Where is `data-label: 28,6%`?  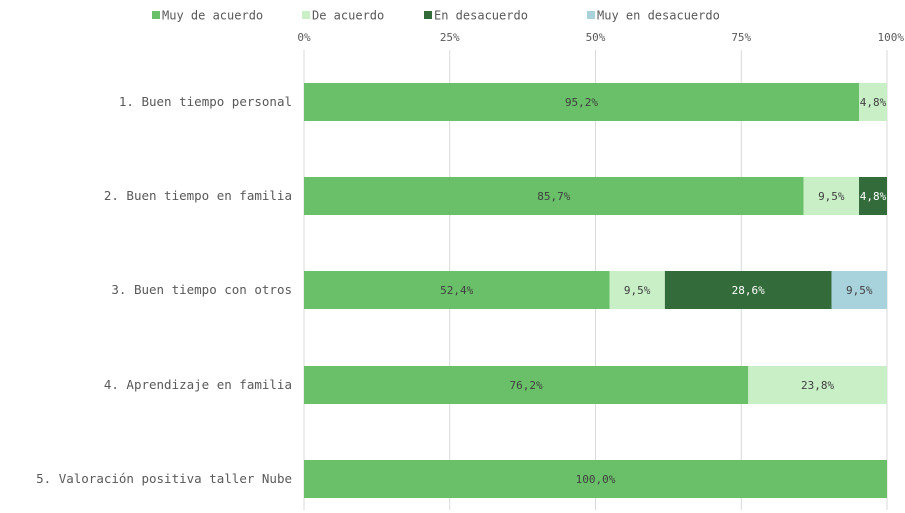 data-label: 28,6% is located at coordinates (748, 290).